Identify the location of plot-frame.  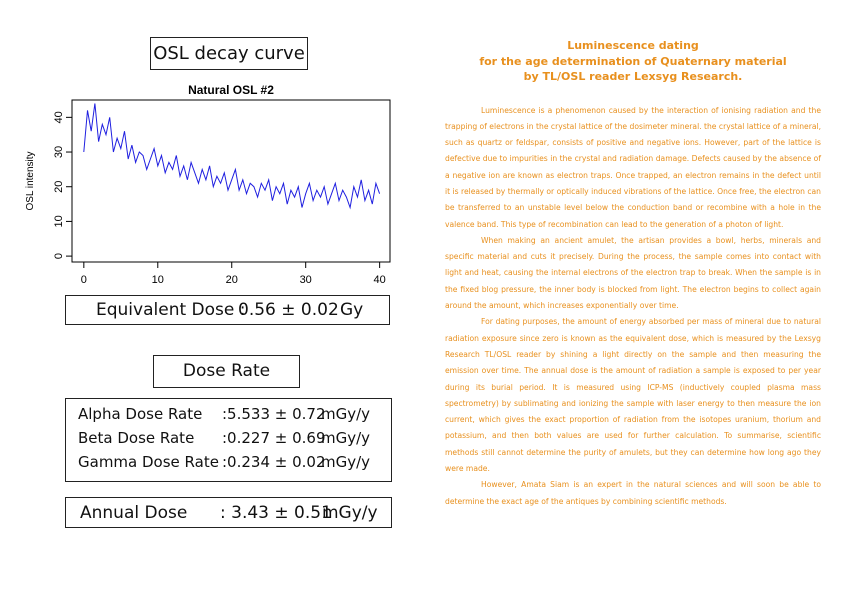
(231, 181).